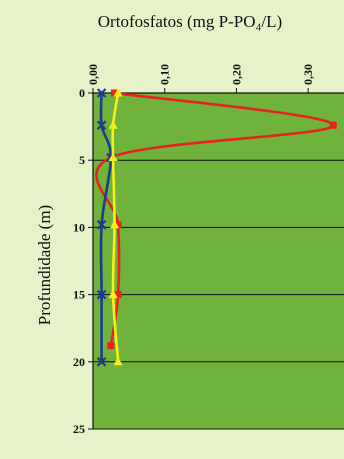 Image resolution: width=344 pixels, height=459 pixels. I want to click on y-axis-label: Profundidade (m), so click(44, 265).